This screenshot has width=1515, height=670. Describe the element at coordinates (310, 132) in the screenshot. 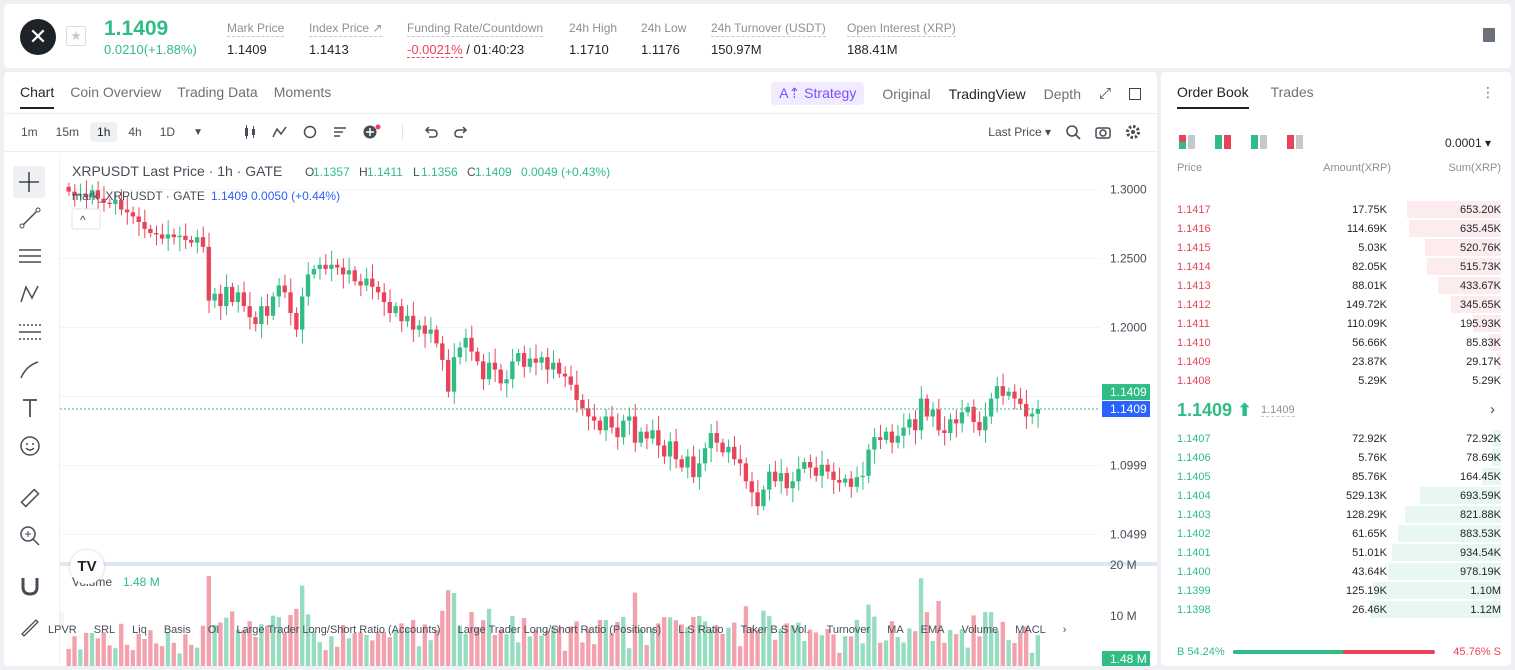

I see `refresh-icon` at that location.